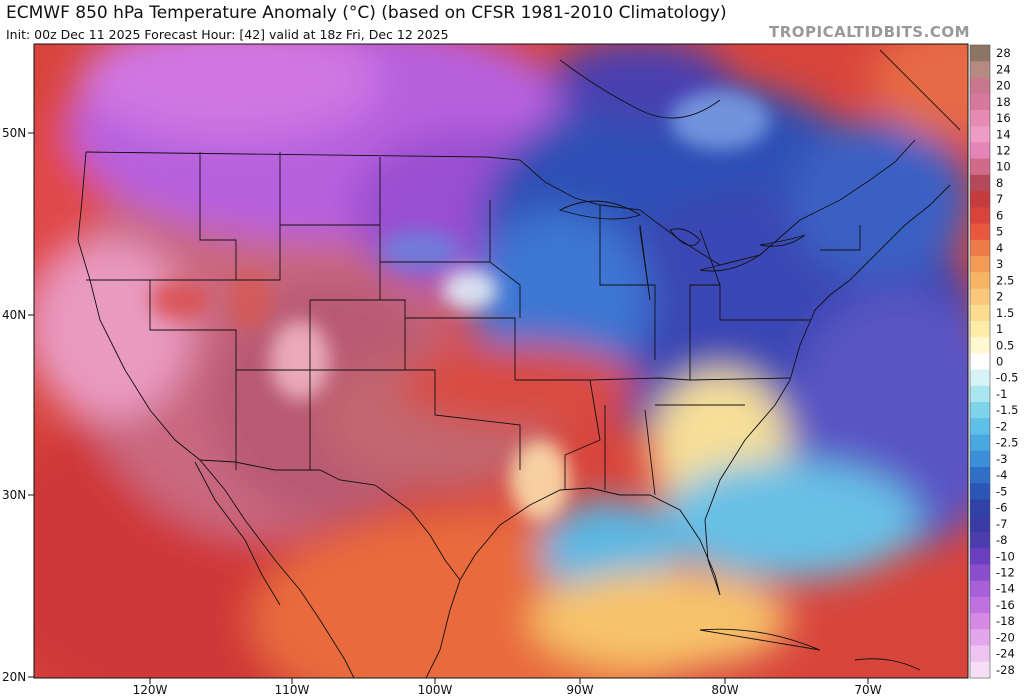 Image resolution: width=1024 pixels, height=696 pixels. I want to click on colorbar-label: -8, so click(1001, 540).